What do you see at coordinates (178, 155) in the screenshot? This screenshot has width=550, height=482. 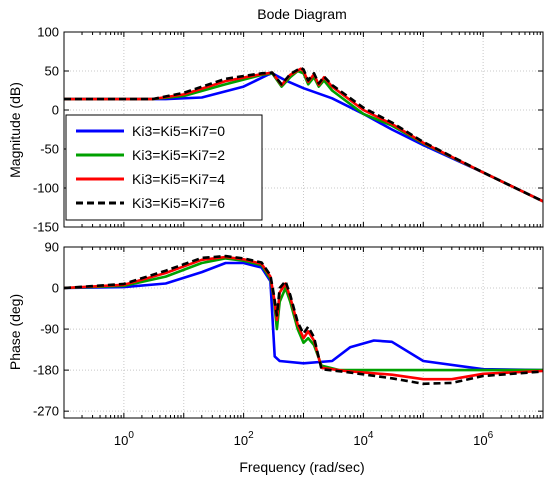 I see `legend-entry-1: Ki3=Ki5=Ki7=2` at bounding box center [178, 155].